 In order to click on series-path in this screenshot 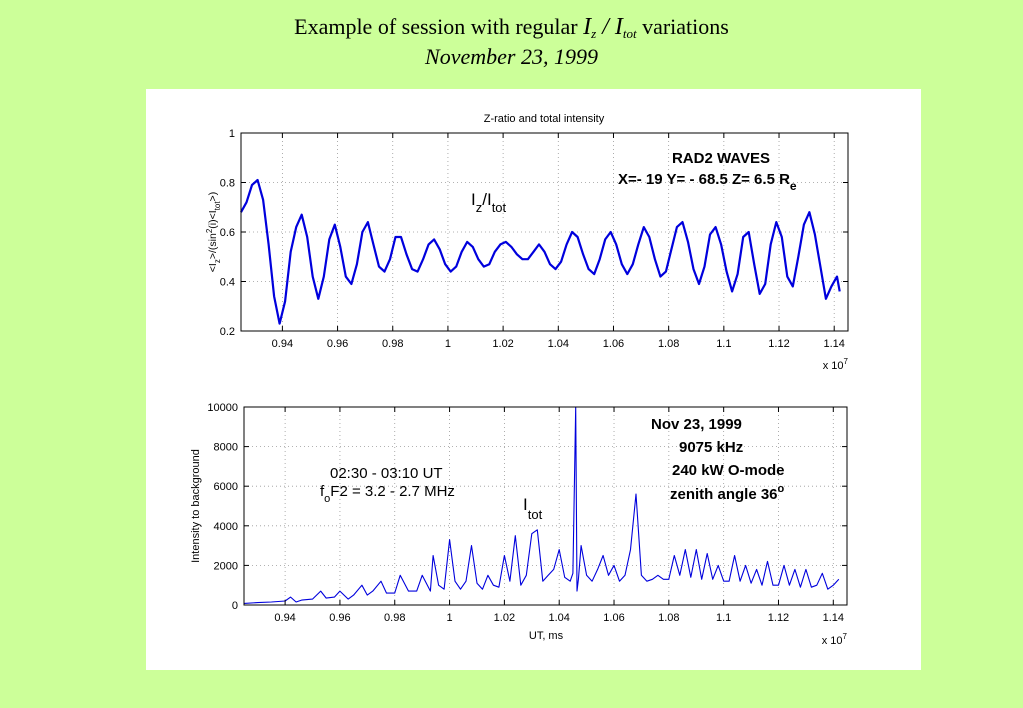, I will do `click(540, 251)`.